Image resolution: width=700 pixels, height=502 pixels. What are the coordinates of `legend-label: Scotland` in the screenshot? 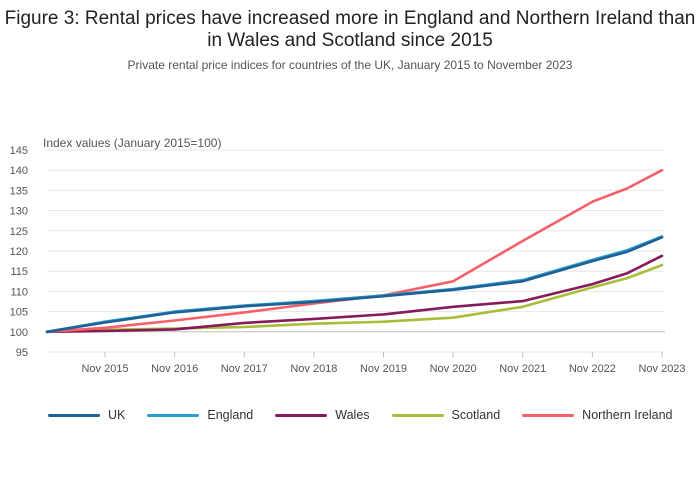 It's located at (476, 415).